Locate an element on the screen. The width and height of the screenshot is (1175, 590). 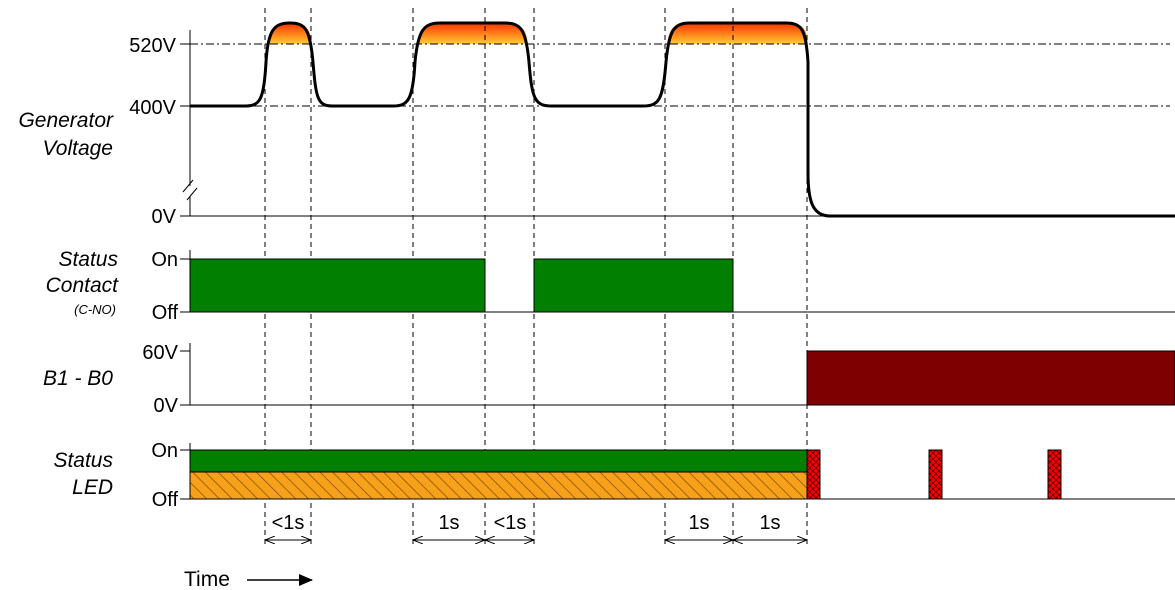
contact-label-line1: Status is located at coordinates (88, 259).